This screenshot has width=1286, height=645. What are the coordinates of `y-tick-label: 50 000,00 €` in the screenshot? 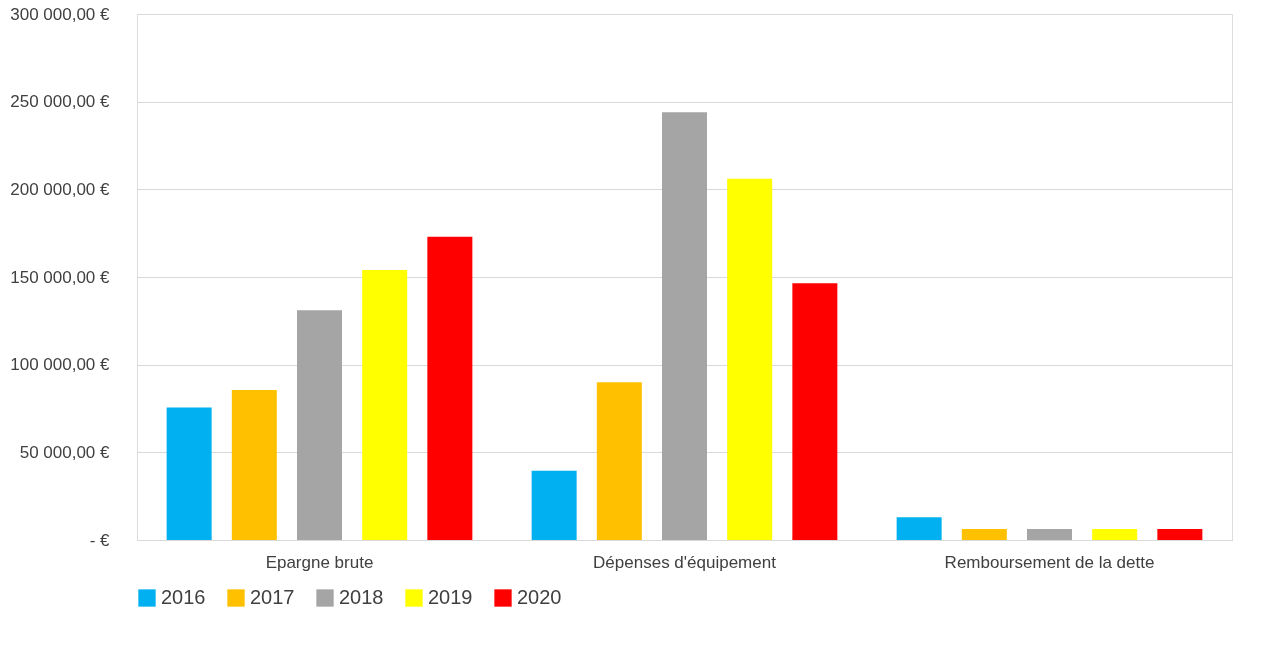 It's located at (65, 452).